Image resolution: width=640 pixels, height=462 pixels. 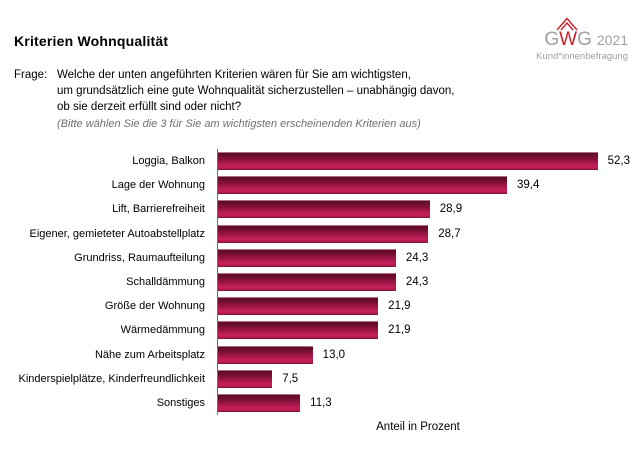 I want to click on chart-row: Nähe zum Arbeitsplatz 13,0, so click(x=315, y=355).